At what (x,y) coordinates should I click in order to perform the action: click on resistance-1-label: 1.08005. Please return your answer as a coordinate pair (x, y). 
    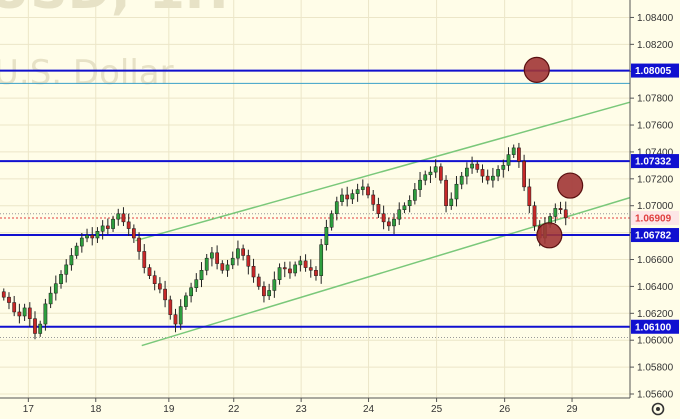
    Looking at the image, I should click on (653, 71).